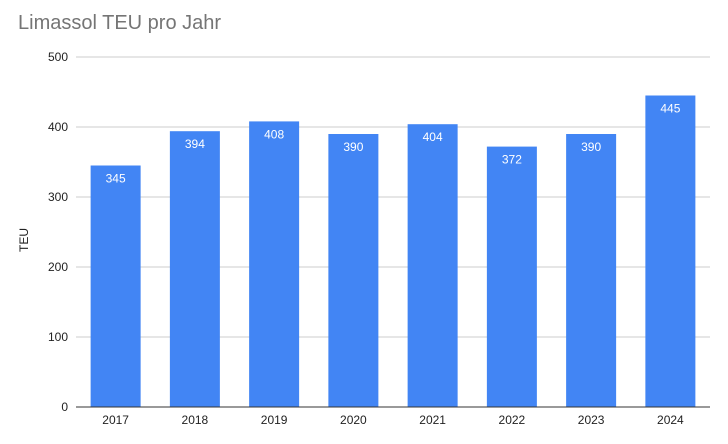 The width and height of the screenshot is (728, 444). I want to click on chart-title: Limassol TEU pro Jahr, so click(120, 23).